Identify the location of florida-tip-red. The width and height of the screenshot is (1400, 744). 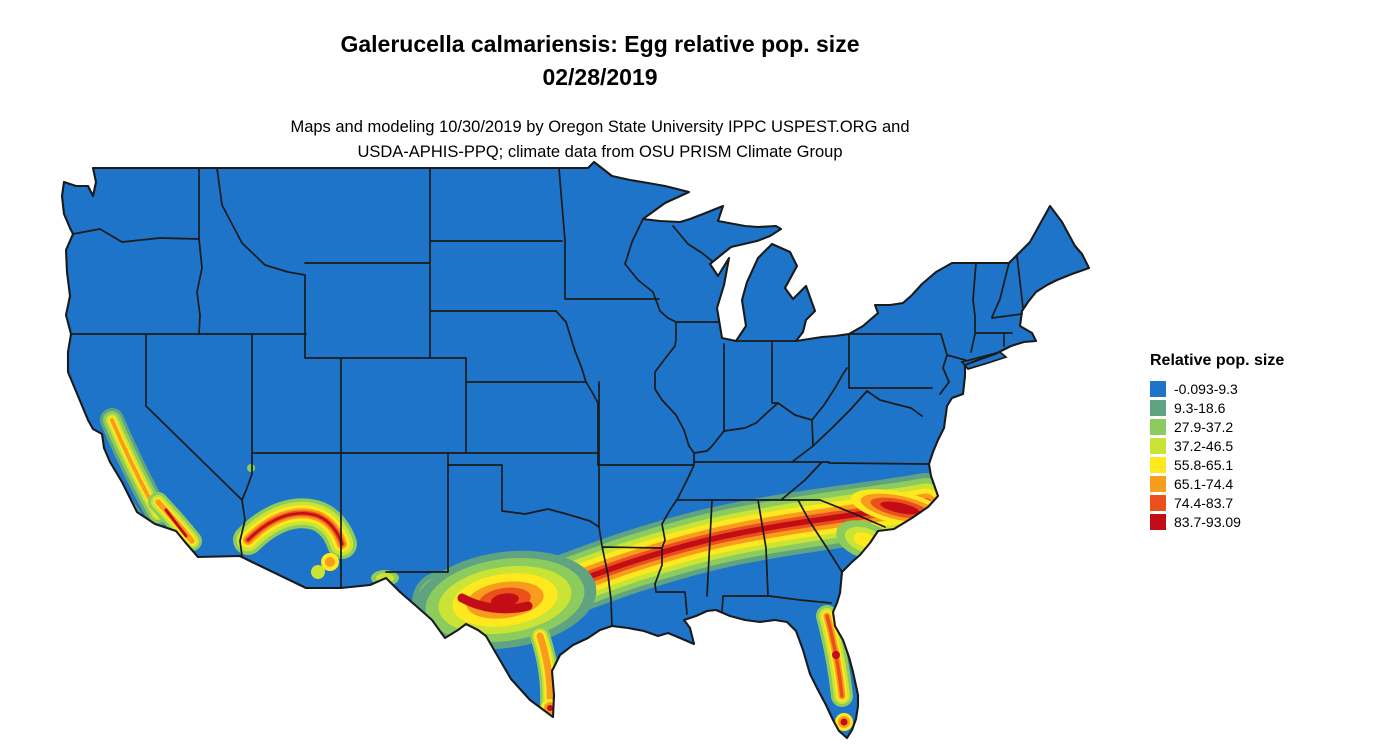
(844, 722).